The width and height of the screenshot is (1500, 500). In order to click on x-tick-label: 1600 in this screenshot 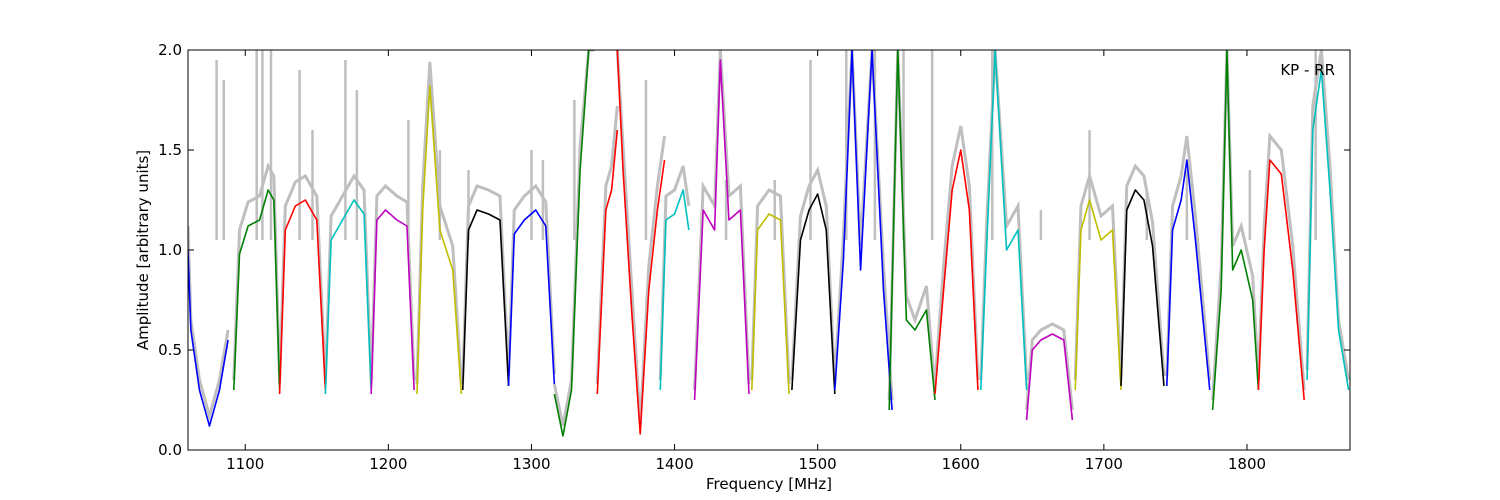, I will do `click(961, 464)`.